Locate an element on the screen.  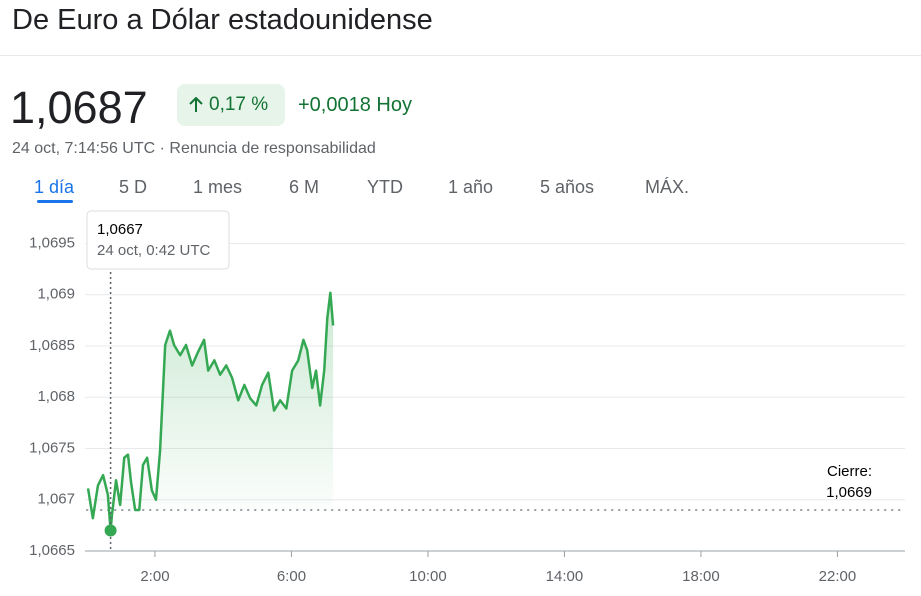
x-tick-label: 18:00 is located at coordinates (701, 576).